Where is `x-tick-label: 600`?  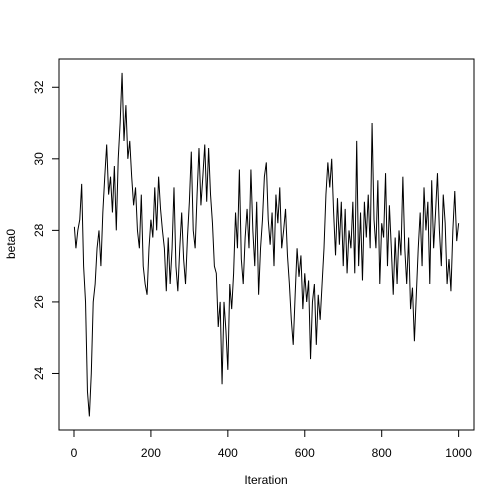 x-tick-label: 600 is located at coordinates (305, 453).